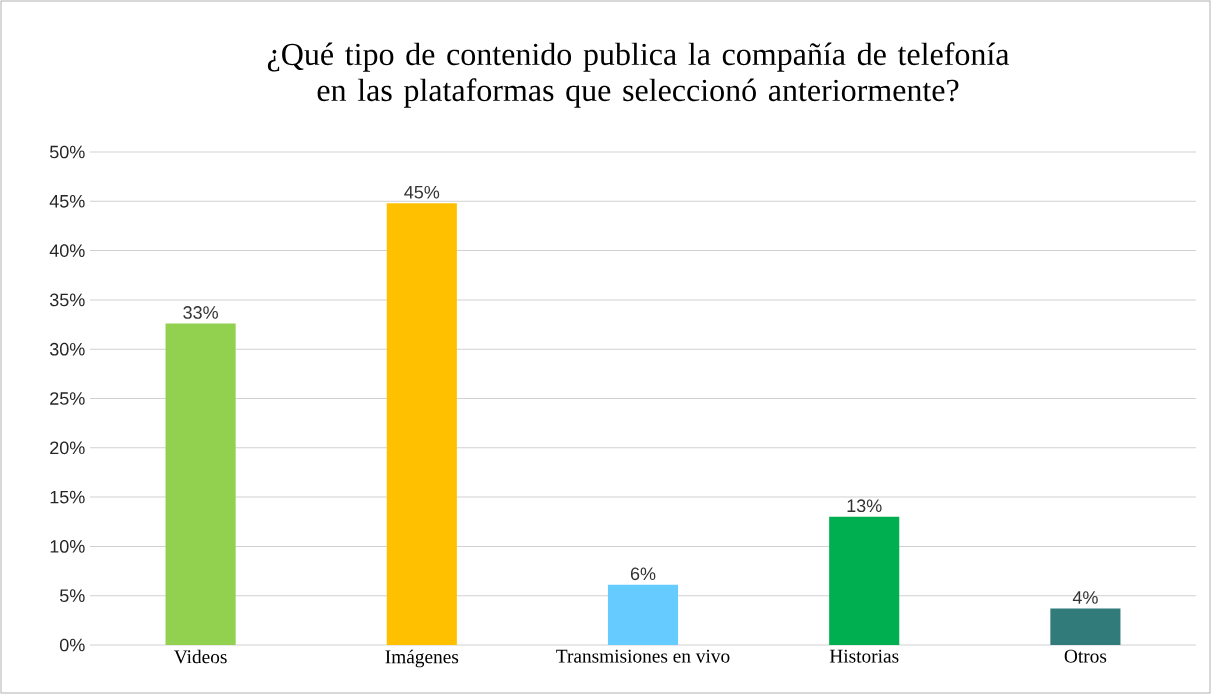 The width and height of the screenshot is (1211, 694). I want to click on y-tick-label: 5%, so click(72, 596).